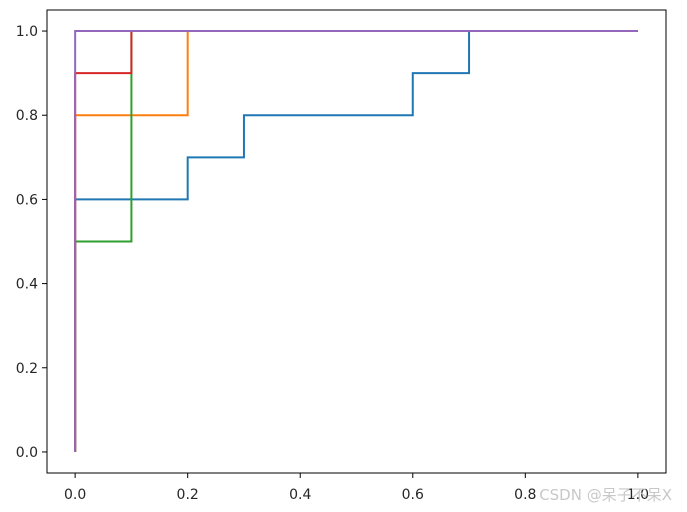 This screenshot has width=687, height=512. I want to click on x-tick-label: 0.0, so click(75, 495).